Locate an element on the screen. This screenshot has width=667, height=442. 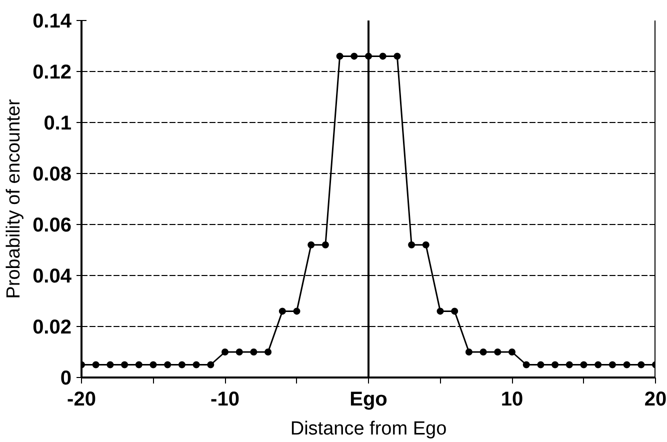
x-tick-label: 10 is located at coordinates (512, 399).